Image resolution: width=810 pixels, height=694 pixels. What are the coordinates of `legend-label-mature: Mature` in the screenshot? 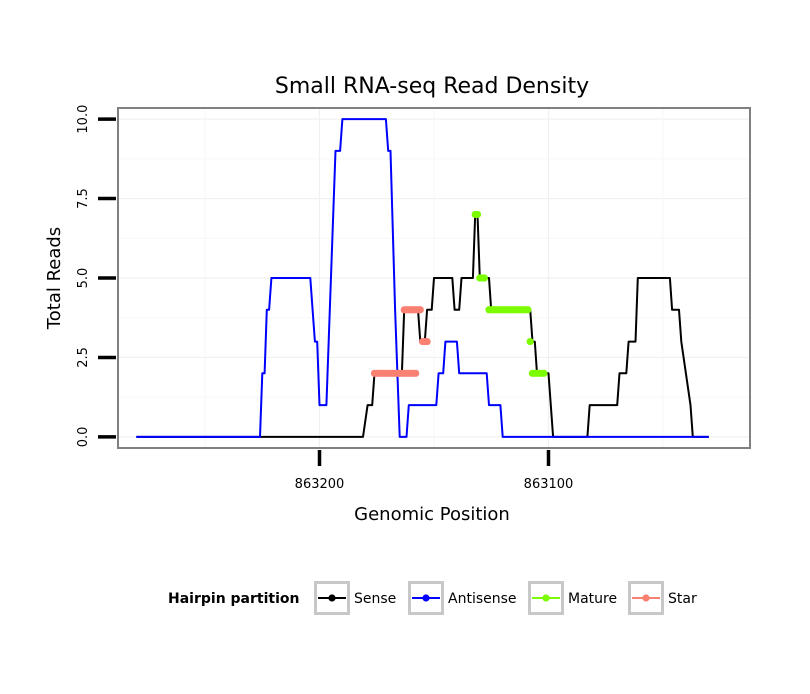 It's located at (592, 599).